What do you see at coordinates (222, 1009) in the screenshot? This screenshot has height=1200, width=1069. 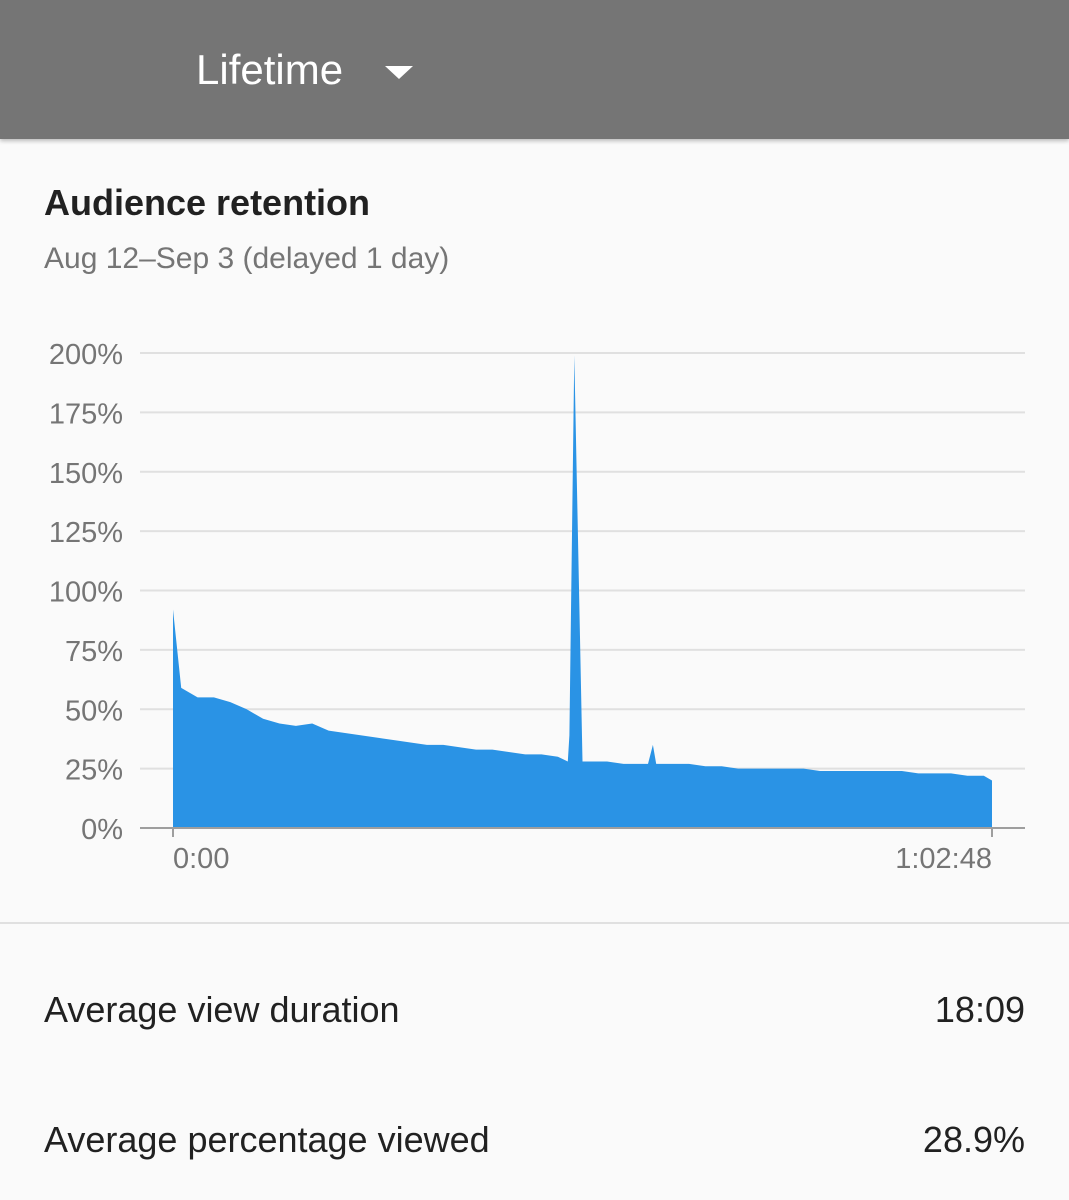 I see `metric-label-avg-view-duration: Average view duration` at bounding box center [222, 1009].